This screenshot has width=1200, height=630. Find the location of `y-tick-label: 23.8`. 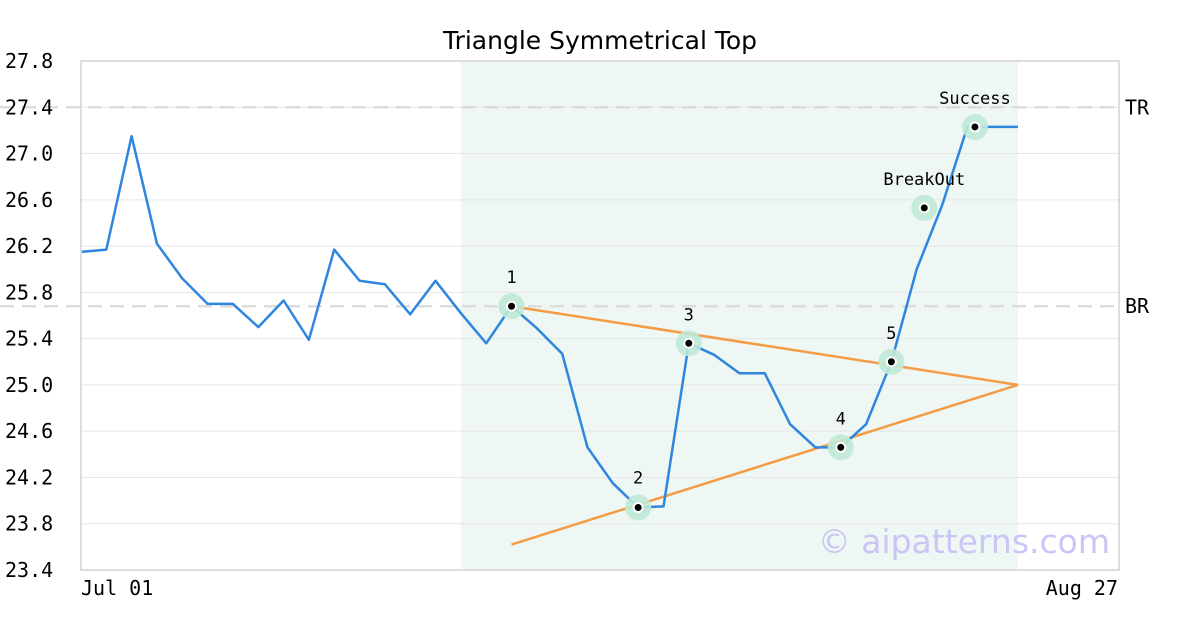

y-tick-label: 23.8 is located at coordinates (29, 524).